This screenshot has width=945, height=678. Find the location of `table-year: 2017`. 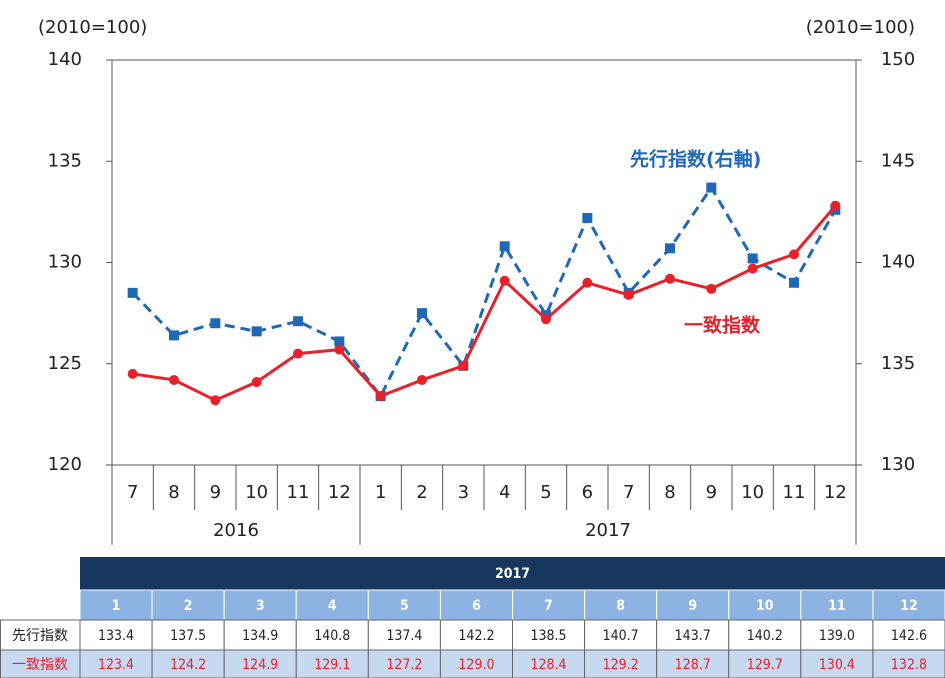

table-year: 2017 is located at coordinates (512, 574).